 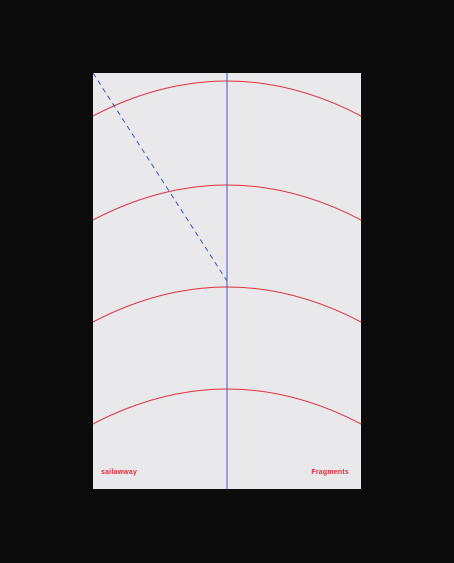 What do you see at coordinates (160, 177) in the screenshot?
I see `blue-dashed-diagonal` at bounding box center [160, 177].